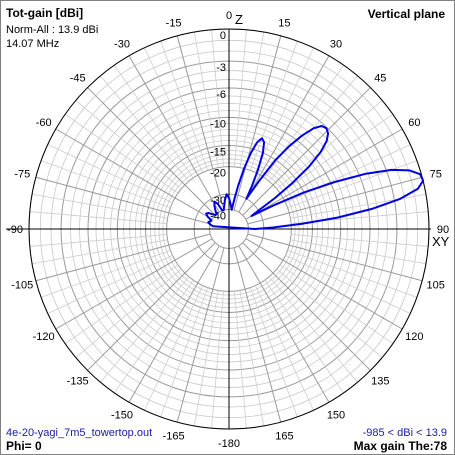 This screenshot has width=455, height=455. Describe the element at coordinates (22, 175) in the screenshot. I see `angle-tick-label: -75` at that location.